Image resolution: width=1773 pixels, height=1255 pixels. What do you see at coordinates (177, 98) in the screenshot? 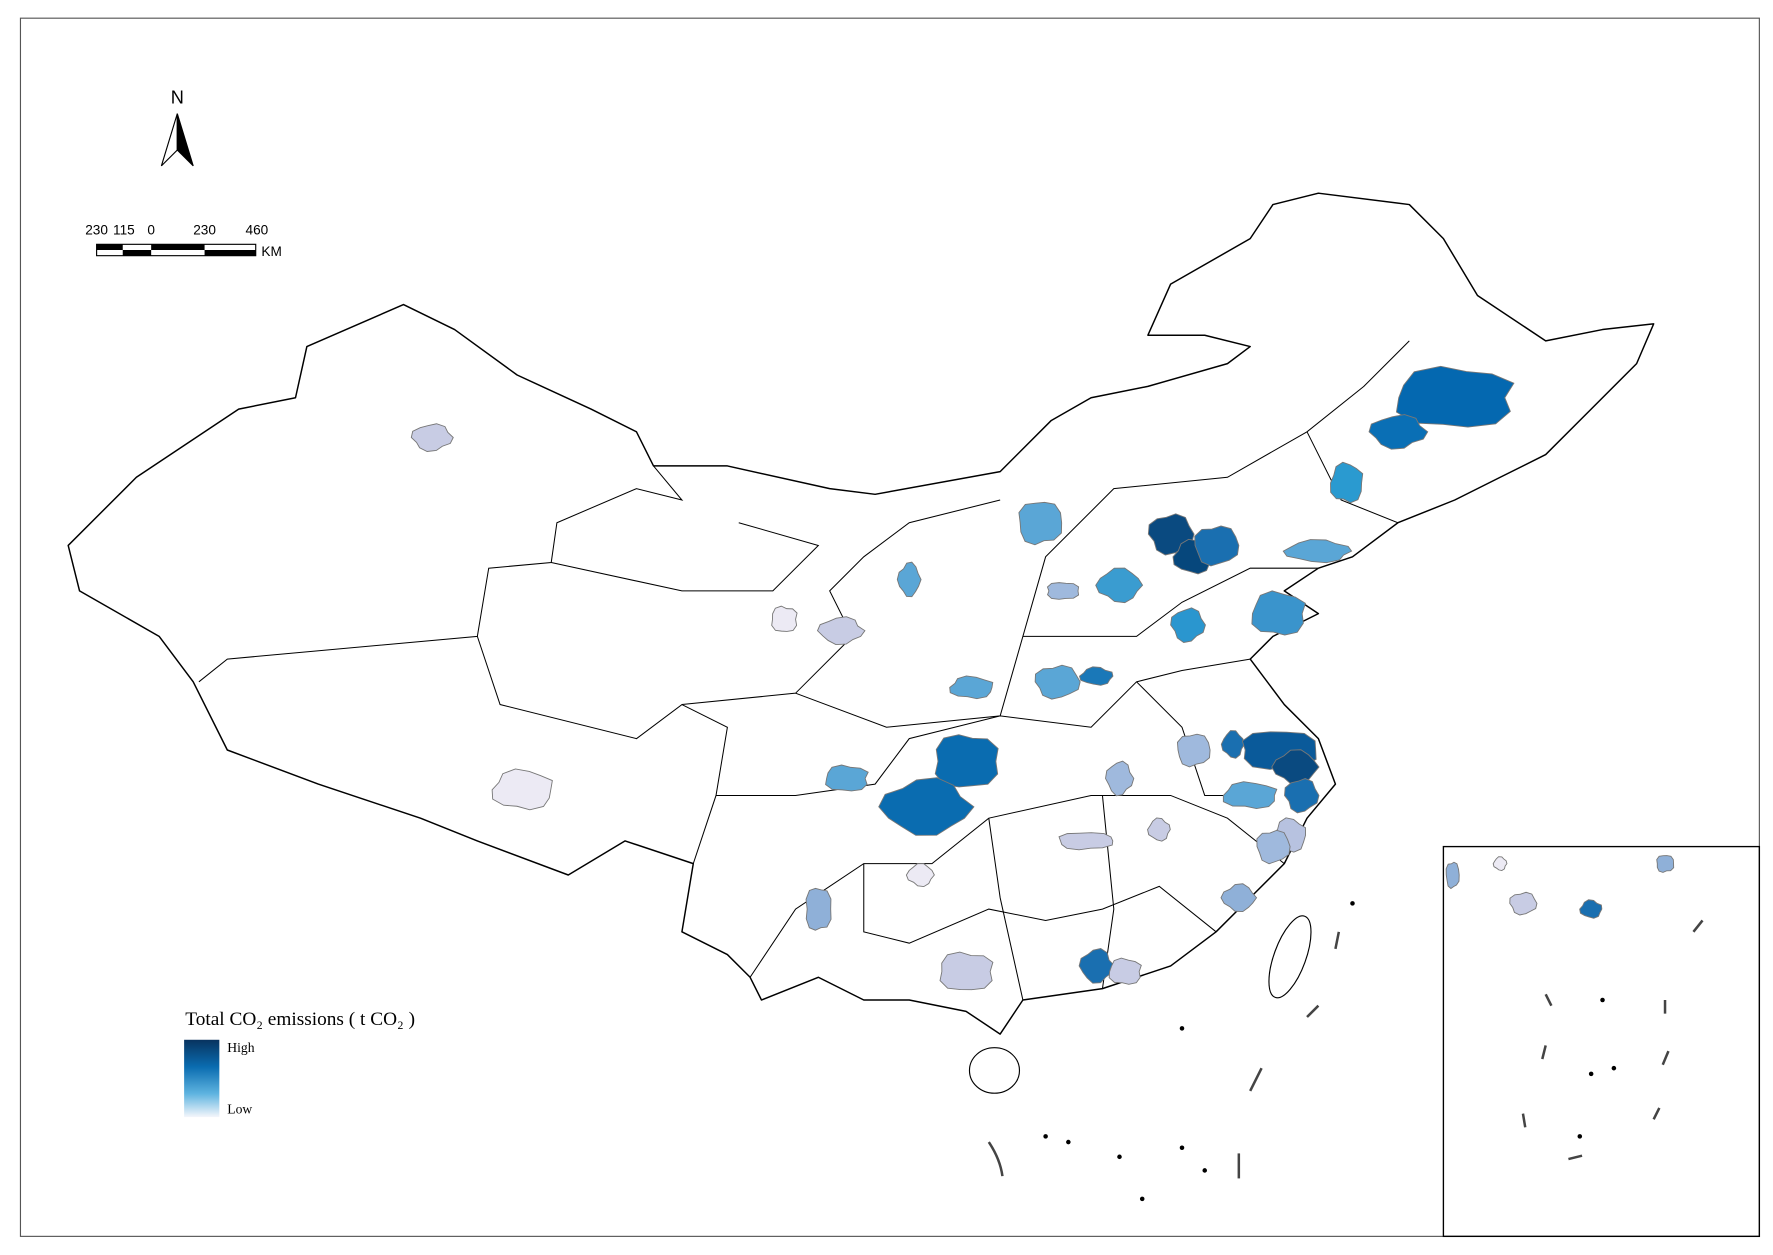
I see `north-label: N` at bounding box center [177, 98].